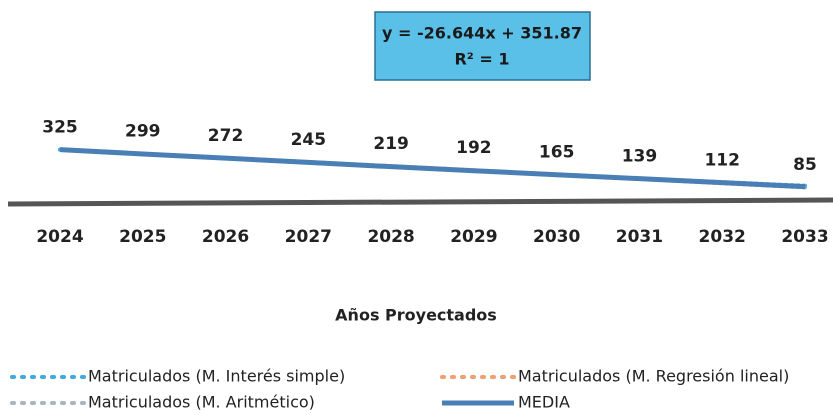 The height and width of the screenshot is (415, 833). I want to click on x-axis-title: Años Proyectados, so click(416, 315).